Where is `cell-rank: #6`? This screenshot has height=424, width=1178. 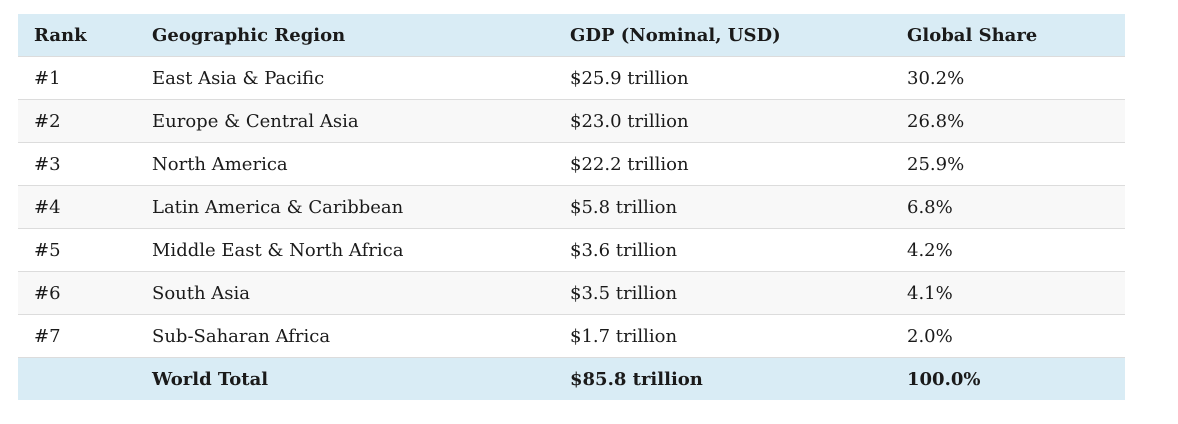 cell-rank: #6 is located at coordinates (47, 293).